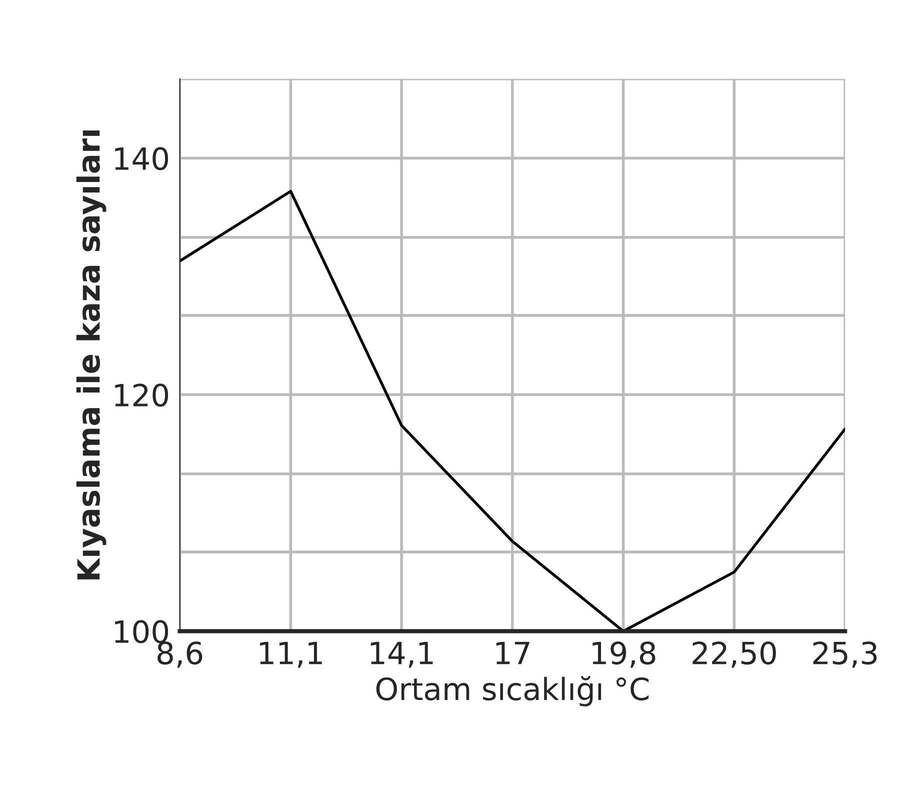 Image resolution: width=899 pixels, height=789 pixels. What do you see at coordinates (91, 355) in the screenshot?
I see `y-axis-title: Kıyaslama ile kaza sayıları` at bounding box center [91, 355].